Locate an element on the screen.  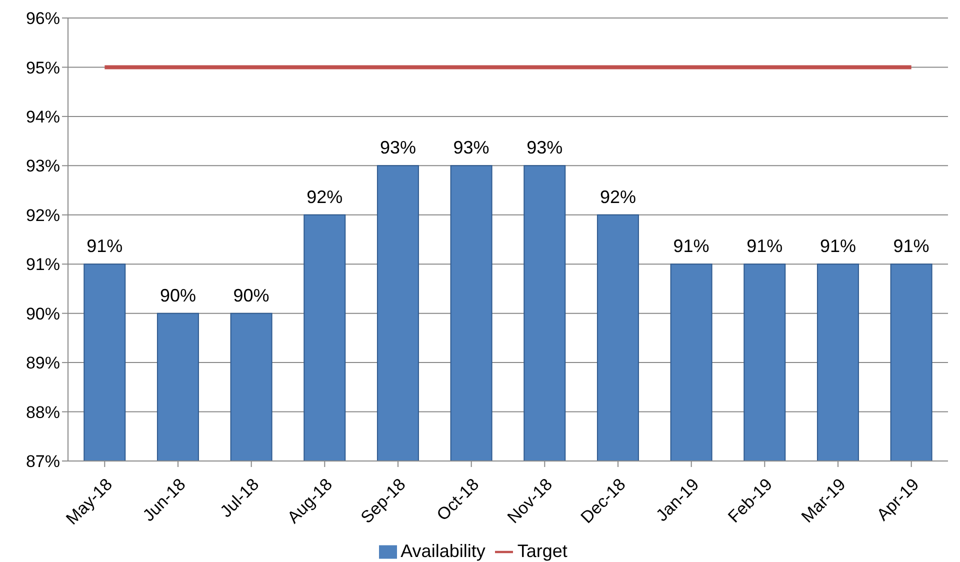
y-tick-label: 91% is located at coordinates (43, 264).